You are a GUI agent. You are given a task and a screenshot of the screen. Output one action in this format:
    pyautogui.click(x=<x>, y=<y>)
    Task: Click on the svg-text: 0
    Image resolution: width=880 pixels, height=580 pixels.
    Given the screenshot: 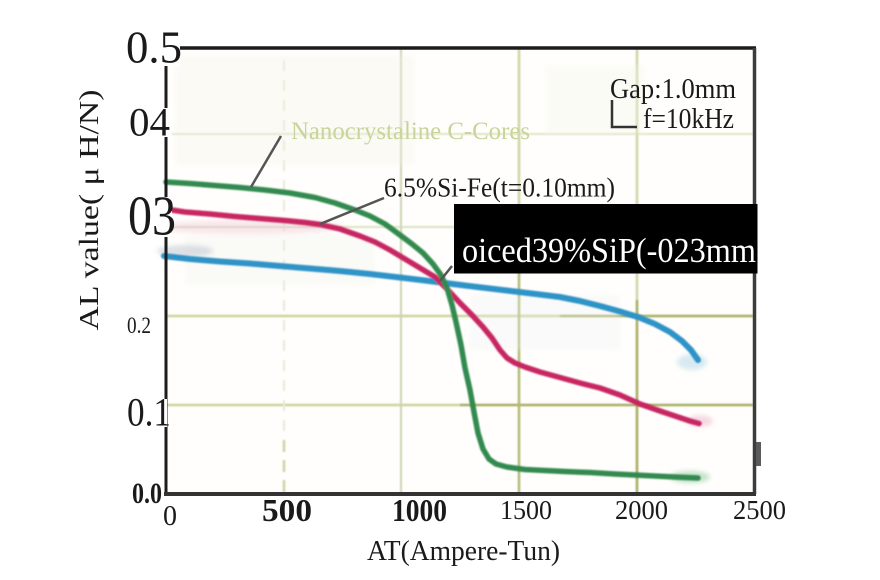 What is the action you would take?
    pyautogui.click(x=170, y=516)
    